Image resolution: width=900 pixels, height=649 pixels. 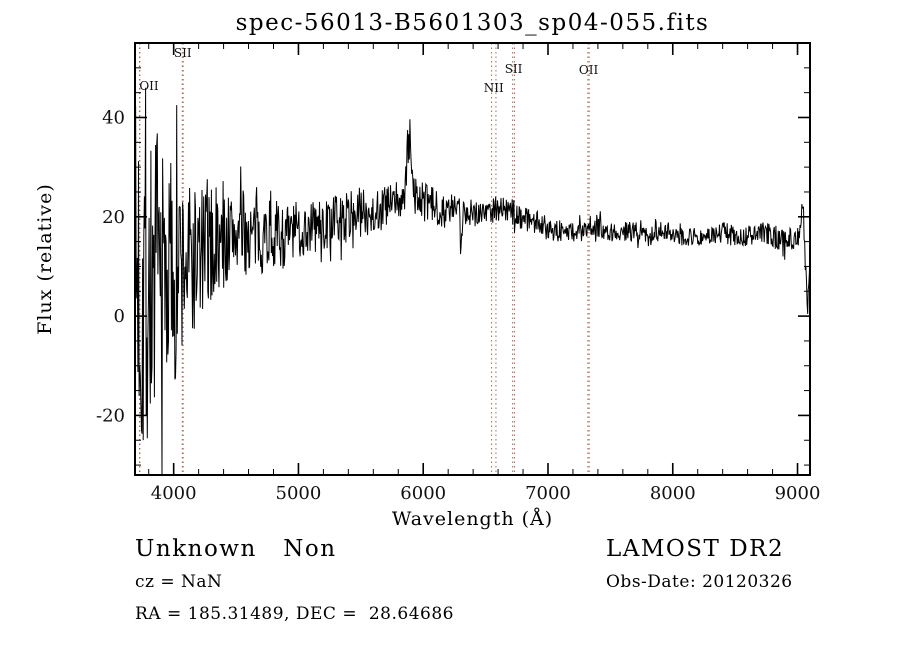 I want to click on x-axis-label: Wavelength (Å), so click(x=472, y=519).